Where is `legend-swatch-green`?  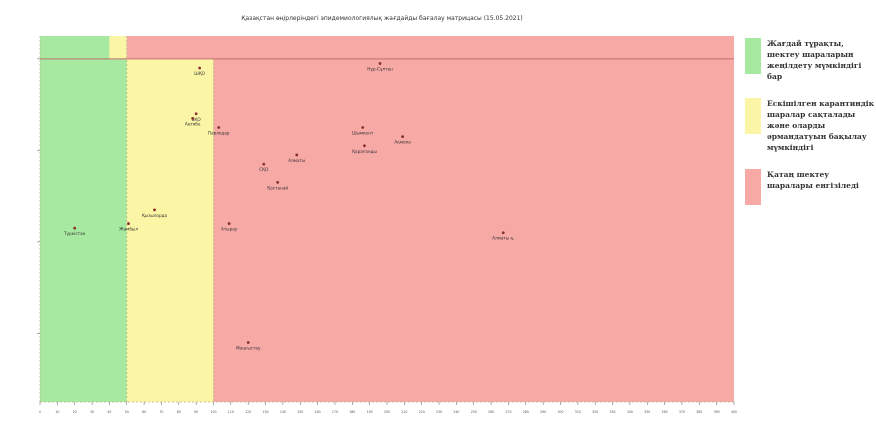 legend-swatch-green is located at coordinates (753, 56).